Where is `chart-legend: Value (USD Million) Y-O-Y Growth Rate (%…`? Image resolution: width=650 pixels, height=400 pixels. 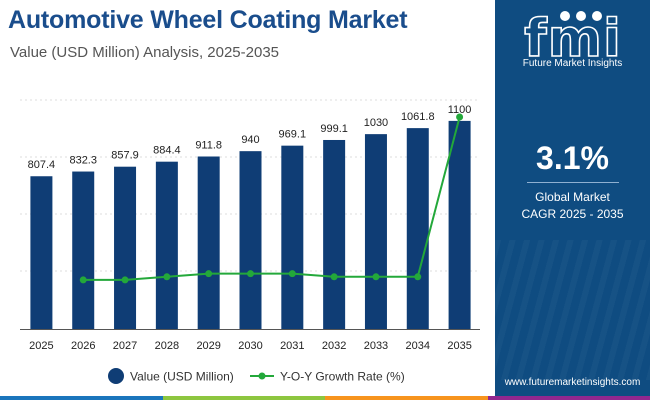
chart-legend: Value (USD Million) Y-O-Y Growth Rate (%… is located at coordinates (256, 376).